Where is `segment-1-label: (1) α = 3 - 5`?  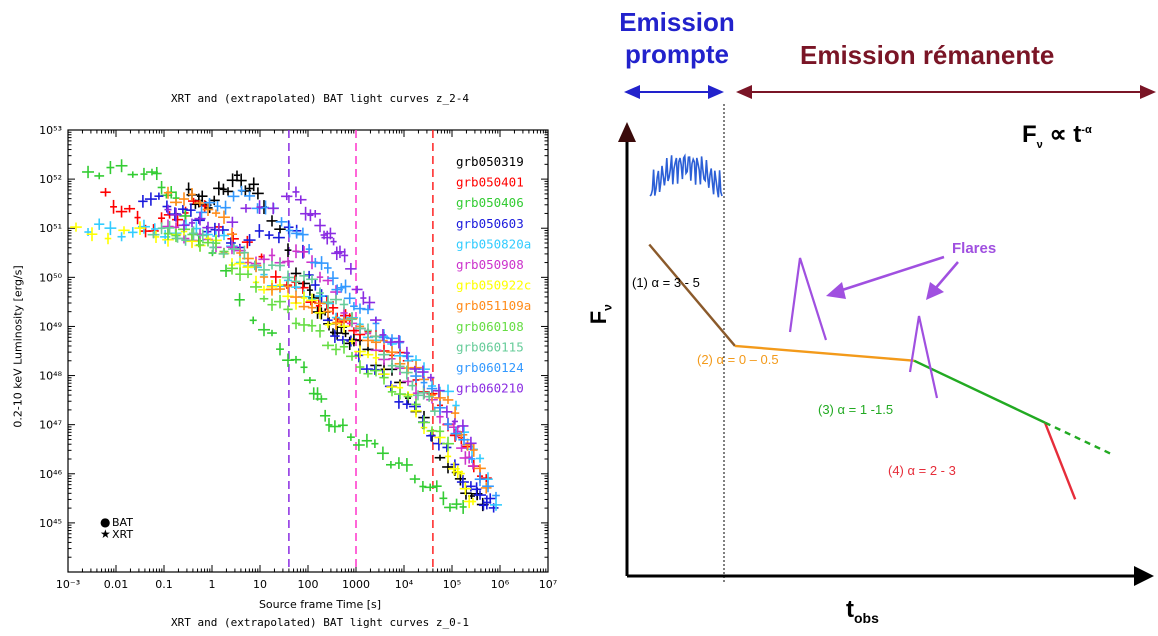
segment-1-label: (1) α = 3 - 5 is located at coordinates (666, 282).